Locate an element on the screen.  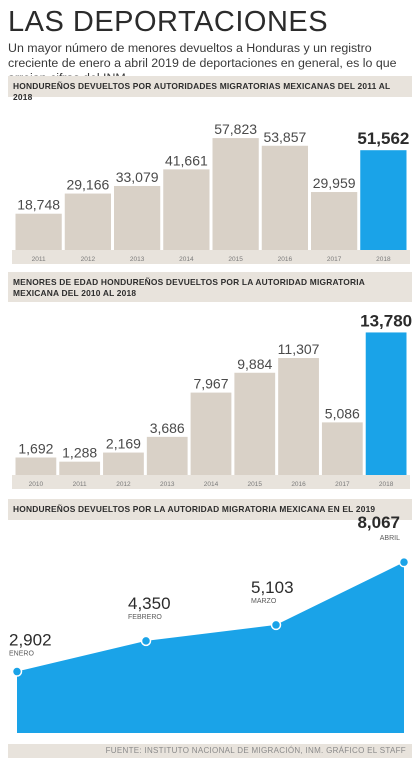
data-label: 5,086 is located at coordinates (342, 413).